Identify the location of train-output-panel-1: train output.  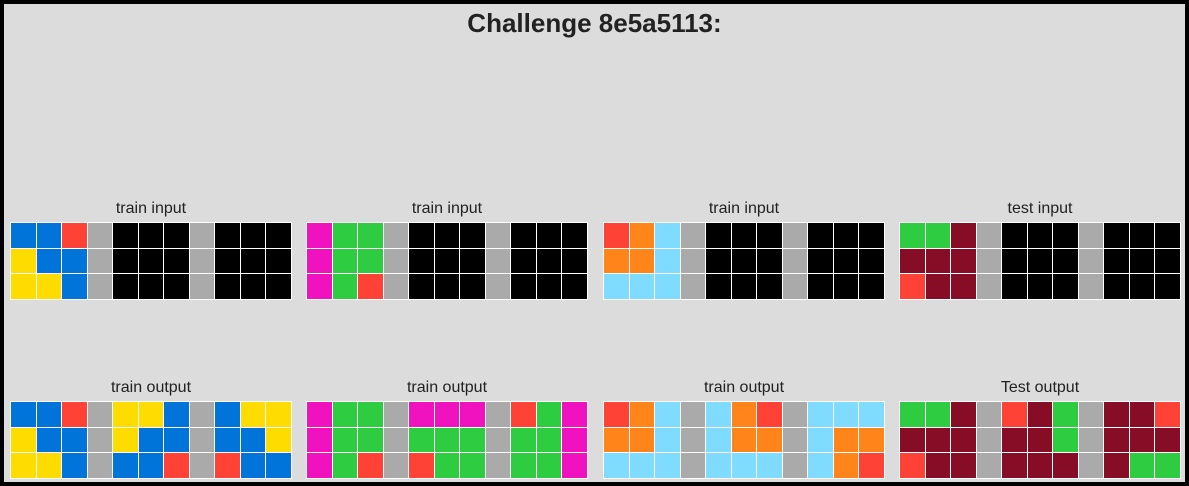
(151, 428).